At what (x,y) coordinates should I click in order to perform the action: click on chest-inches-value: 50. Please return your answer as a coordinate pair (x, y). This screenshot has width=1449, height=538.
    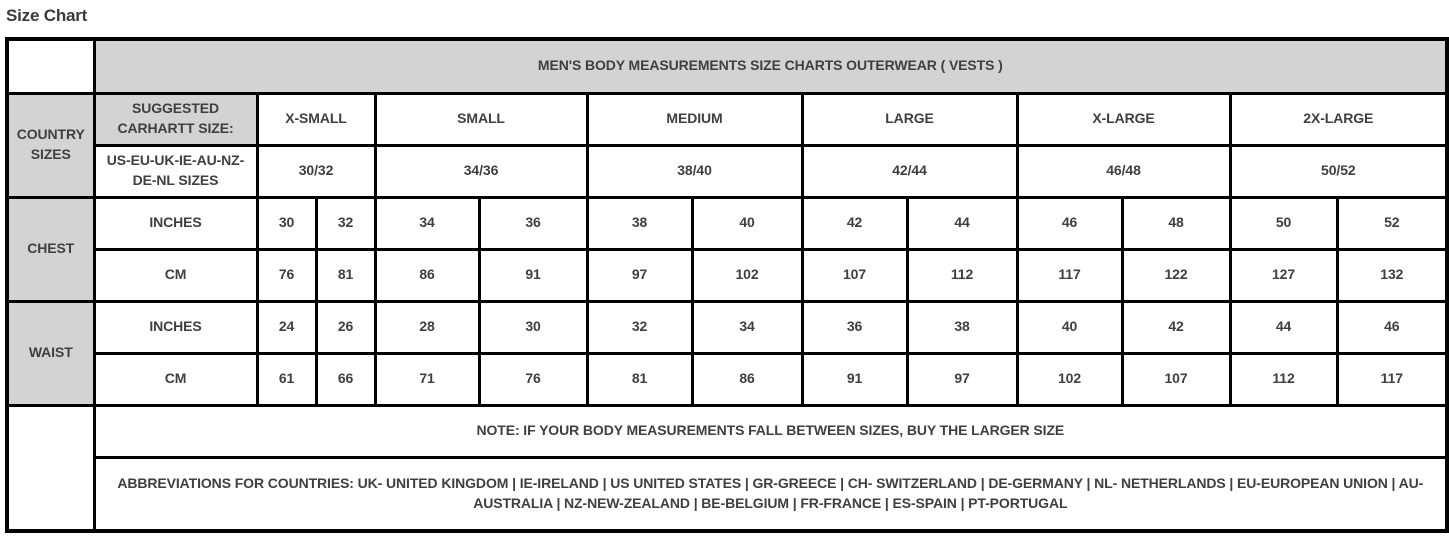
    Looking at the image, I should click on (1283, 223).